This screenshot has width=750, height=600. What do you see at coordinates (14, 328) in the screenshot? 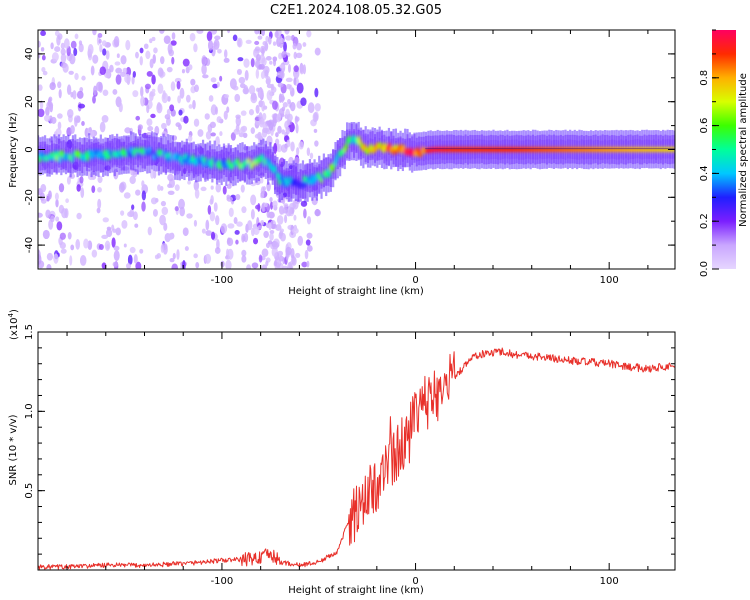
I see `snr-y-multiplier-base: (x10` at bounding box center [14, 328].